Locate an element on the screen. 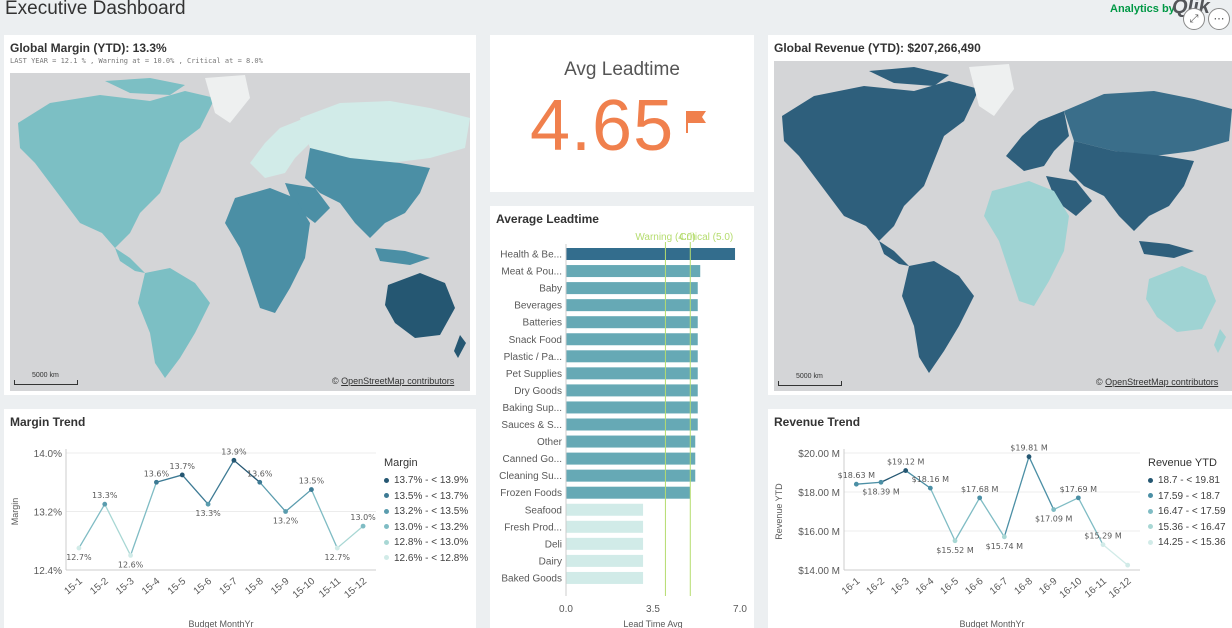 This screenshot has height=628, width=1232. data-label: $19.81 M is located at coordinates (1029, 448).